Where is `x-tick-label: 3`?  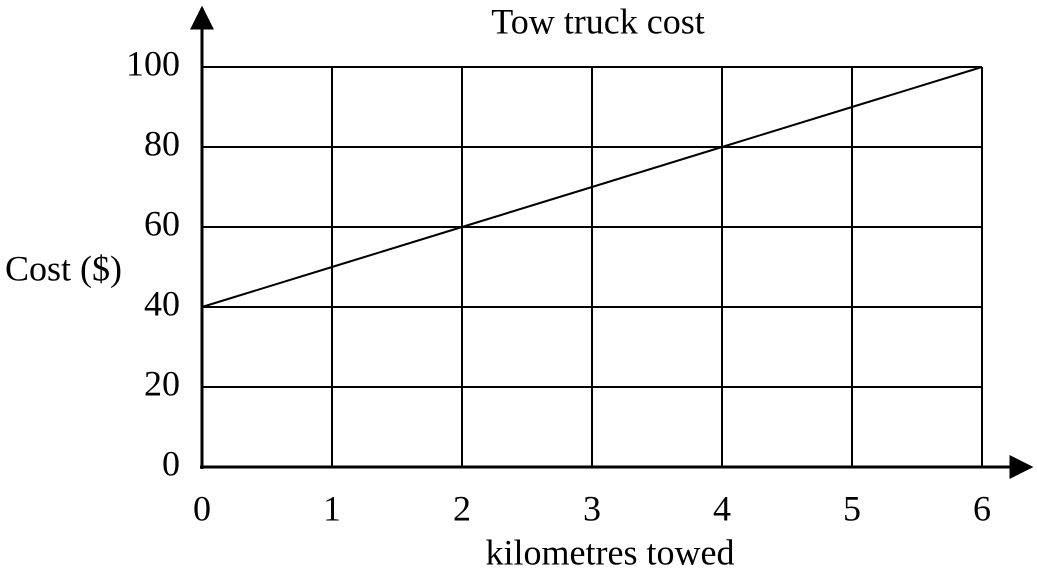
x-tick-label: 3 is located at coordinates (592, 508).